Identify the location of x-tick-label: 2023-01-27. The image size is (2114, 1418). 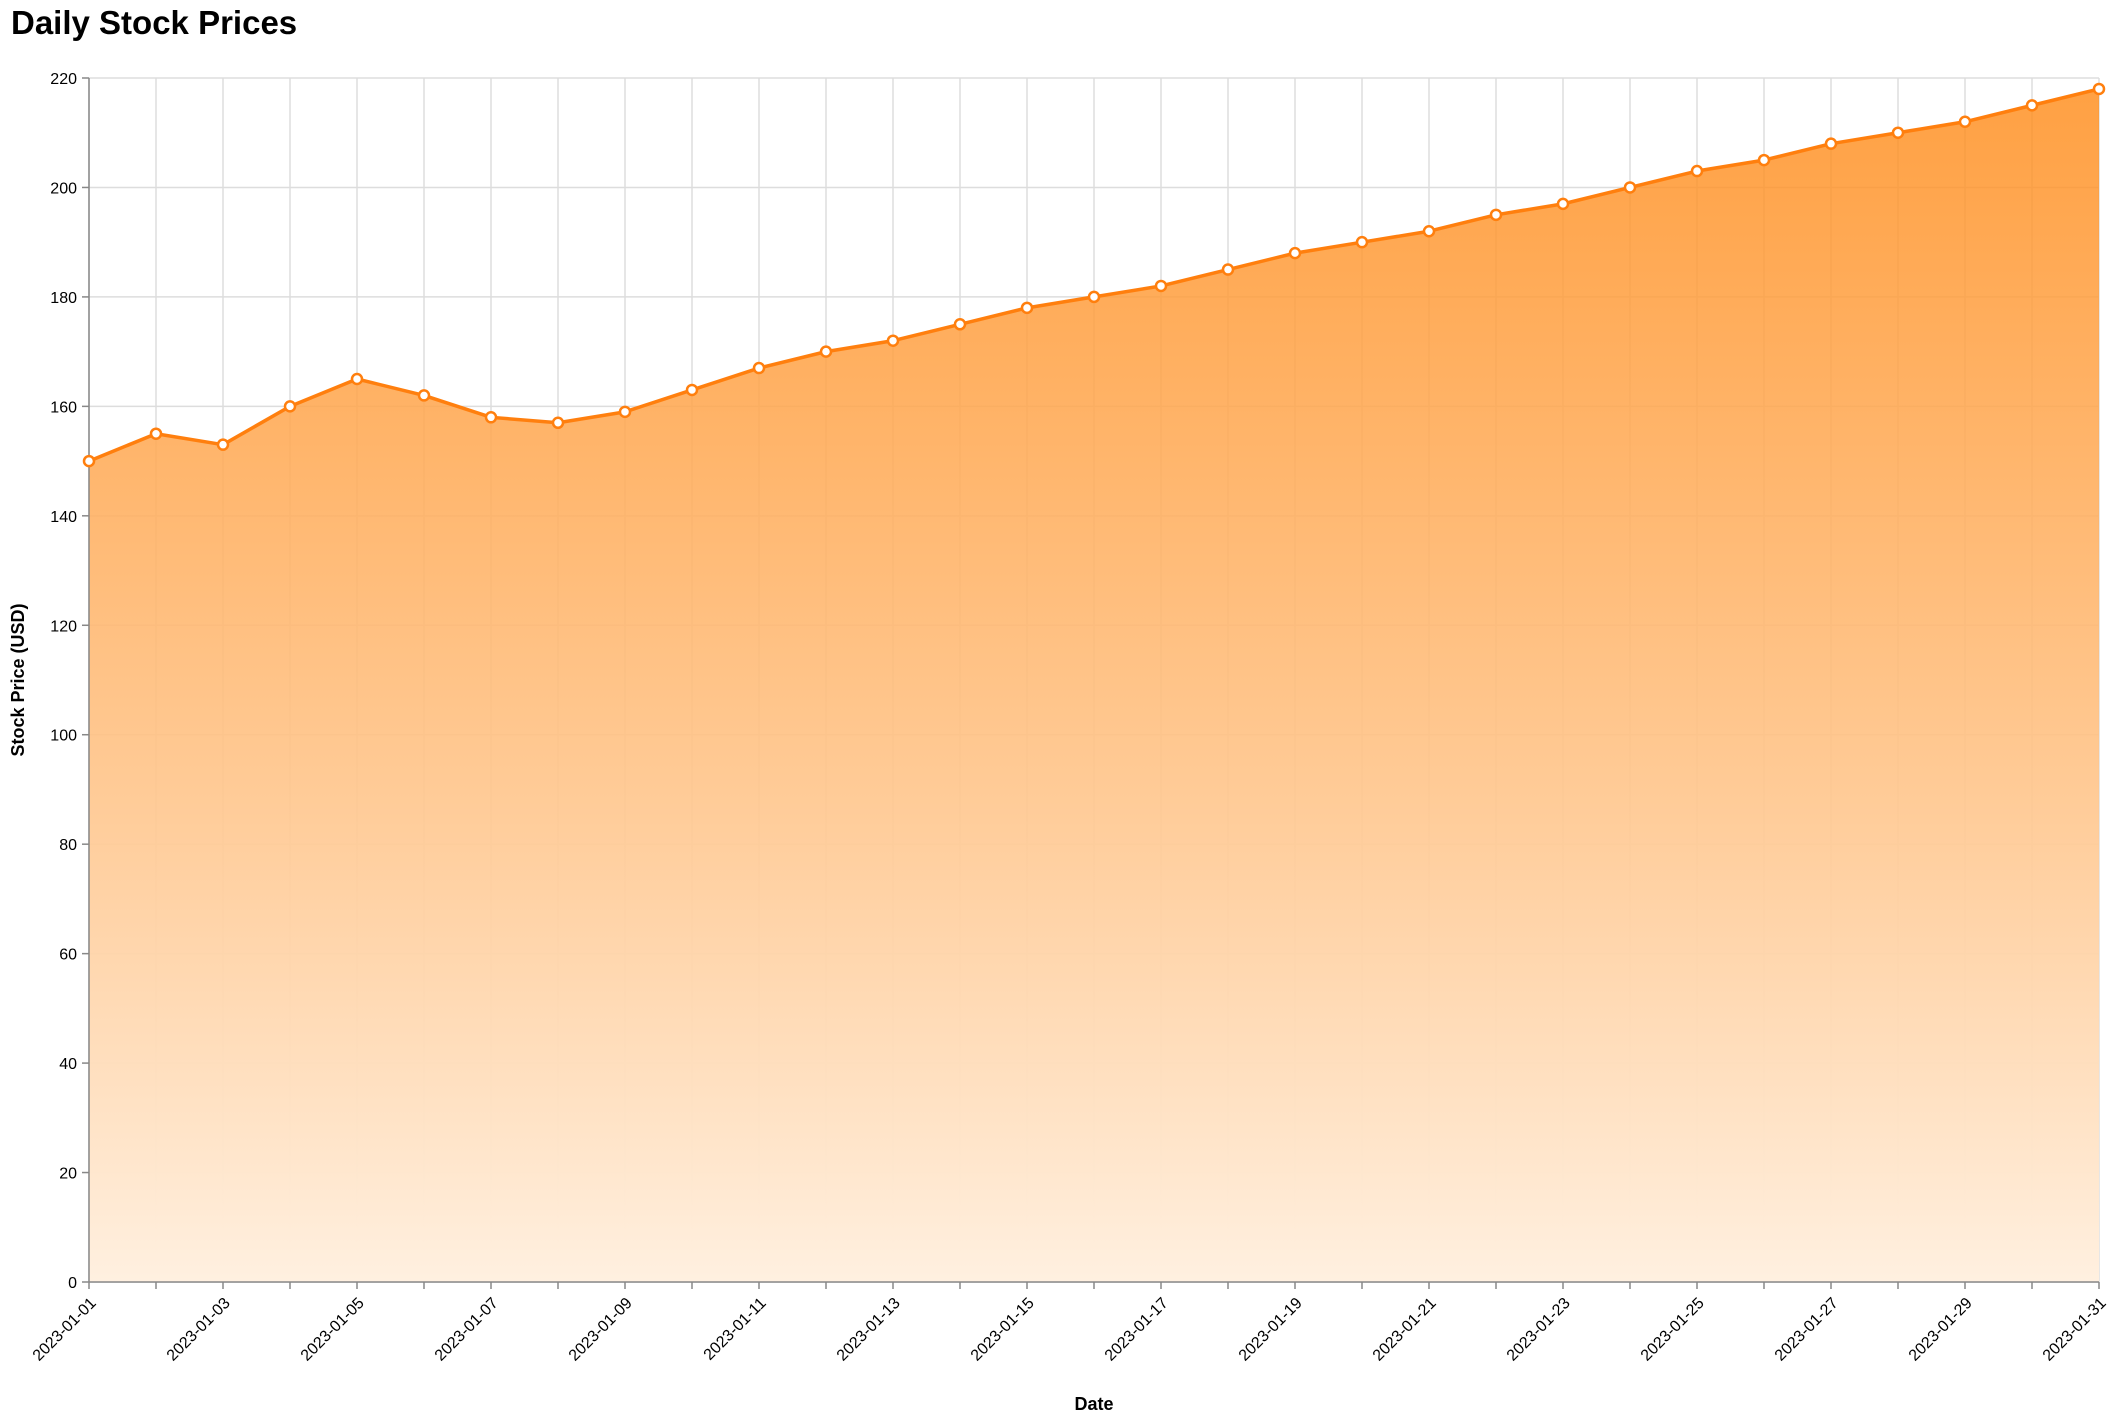
(1807, 1330).